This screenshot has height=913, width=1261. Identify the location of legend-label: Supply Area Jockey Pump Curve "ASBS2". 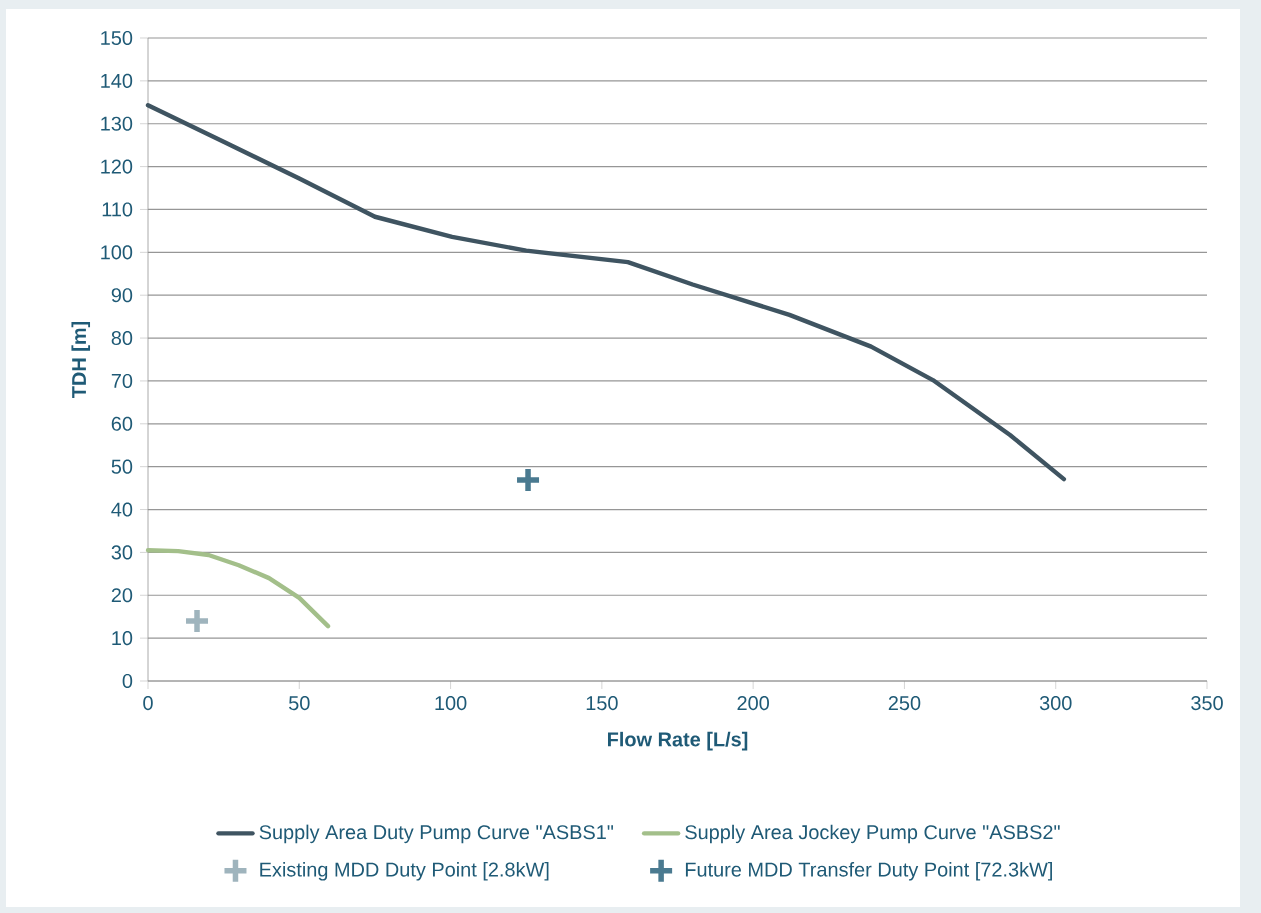
(872, 834).